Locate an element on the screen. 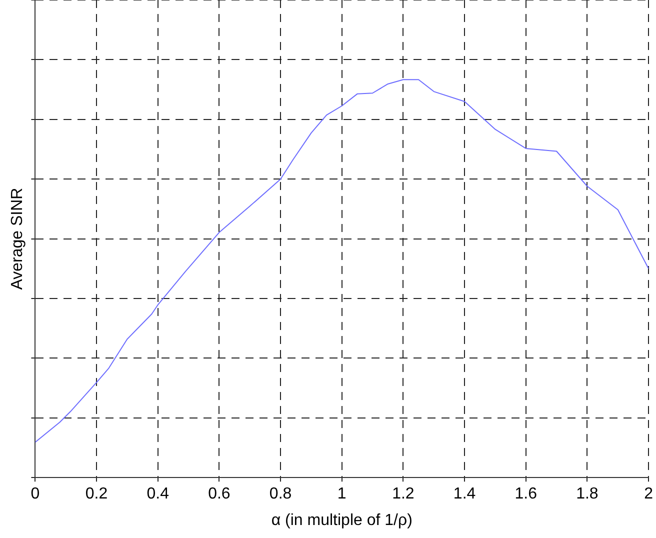 The width and height of the screenshot is (656, 538). x-tick-label: 2 is located at coordinates (649, 494).